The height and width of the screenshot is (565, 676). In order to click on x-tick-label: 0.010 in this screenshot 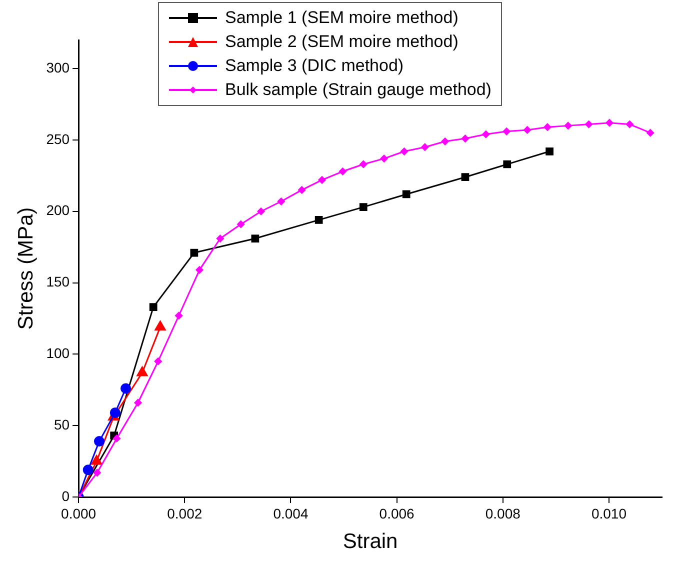, I will do `click(609, 513)`.